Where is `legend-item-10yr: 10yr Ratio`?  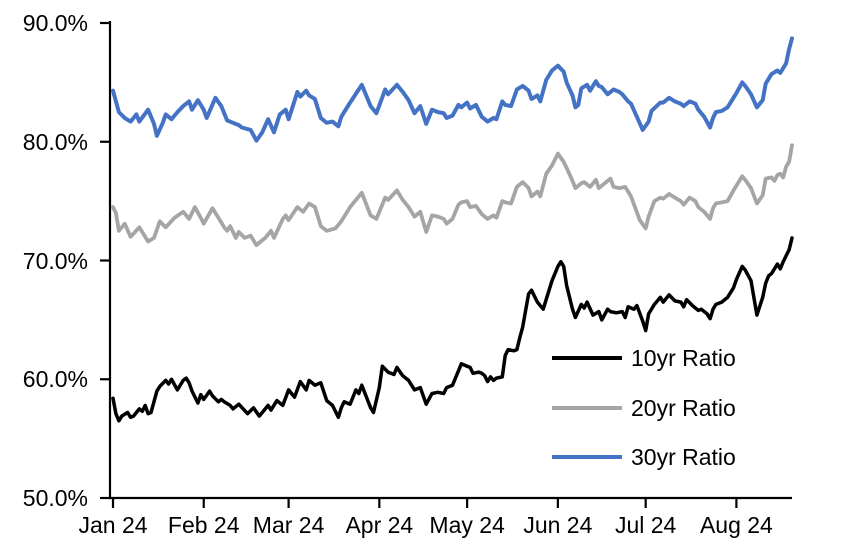 legend-item-10yr: 10yr Ratio is located at coordinates (644, 358).